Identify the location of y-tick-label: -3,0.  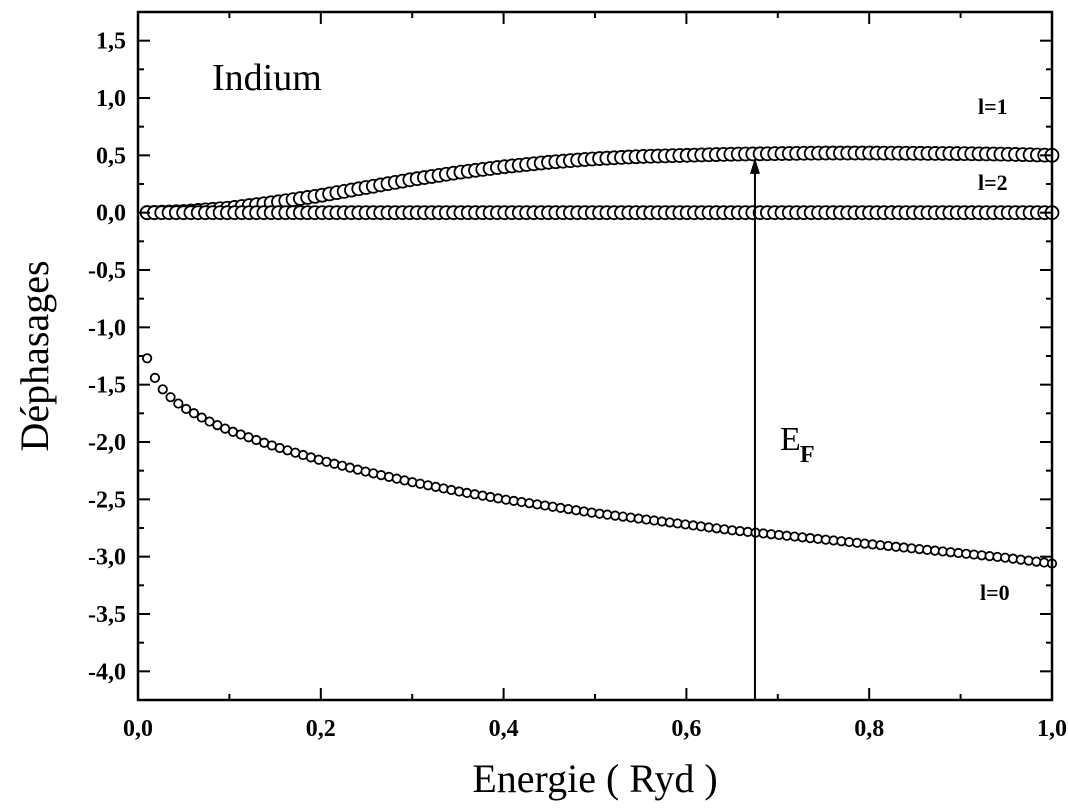
(107, 558).